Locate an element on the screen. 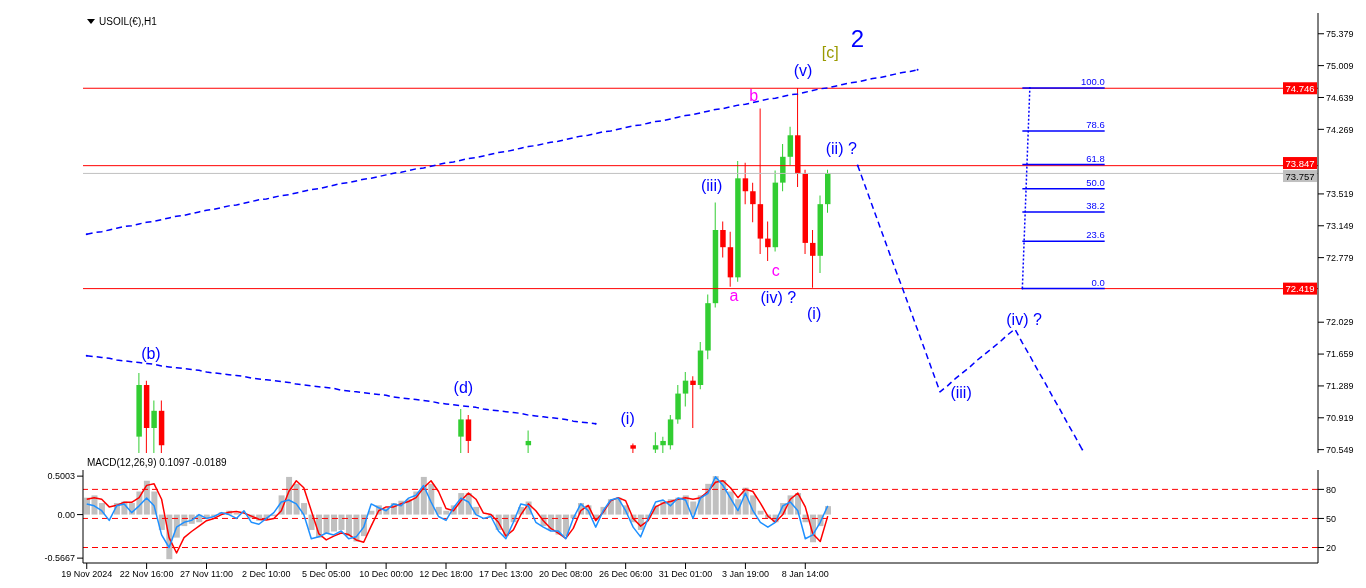 This screenshot has width=1366, height=588. y-tick-label: 0.00 is located at coordinates (66, 514).